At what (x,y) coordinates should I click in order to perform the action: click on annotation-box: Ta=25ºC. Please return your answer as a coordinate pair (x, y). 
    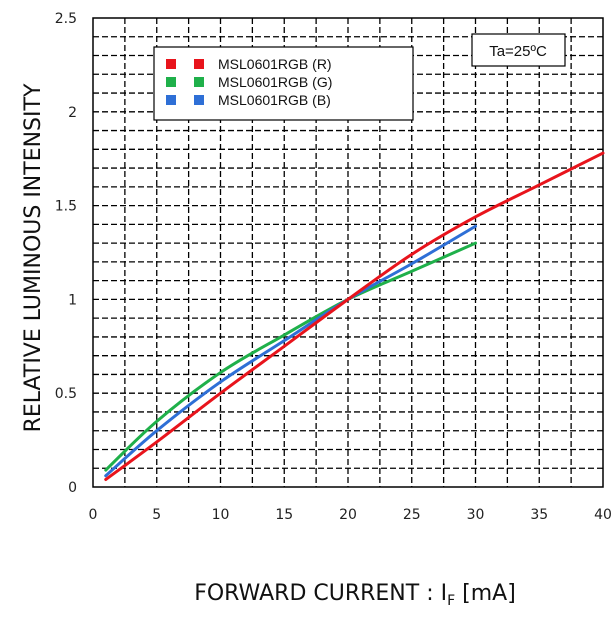
    Looking at the image, I should click on (518, 50).